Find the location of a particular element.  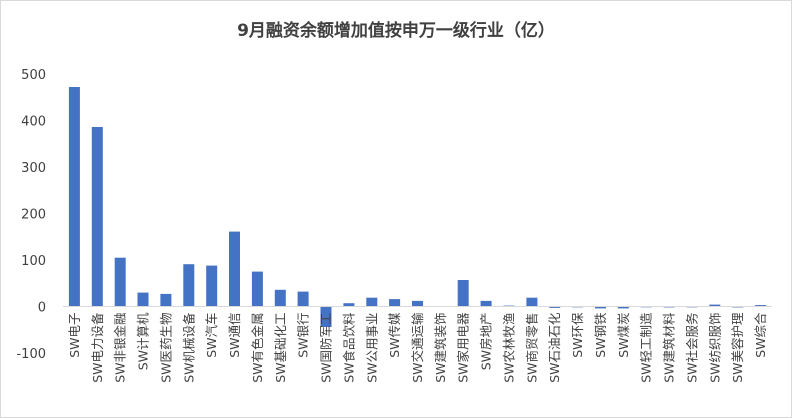

x-tick-label: SW农林牧渔 is located at coordinates (509, 348).